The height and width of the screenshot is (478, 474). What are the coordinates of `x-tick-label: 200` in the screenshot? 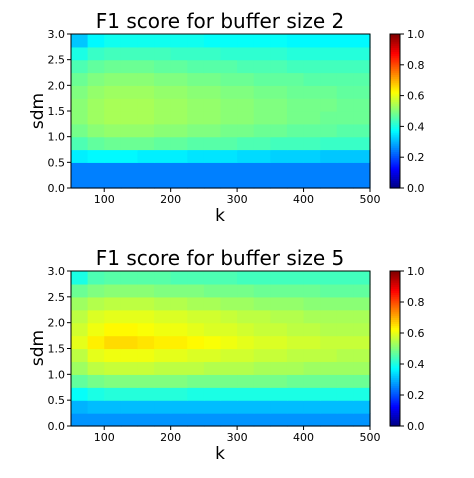 It's located at (170, 437).